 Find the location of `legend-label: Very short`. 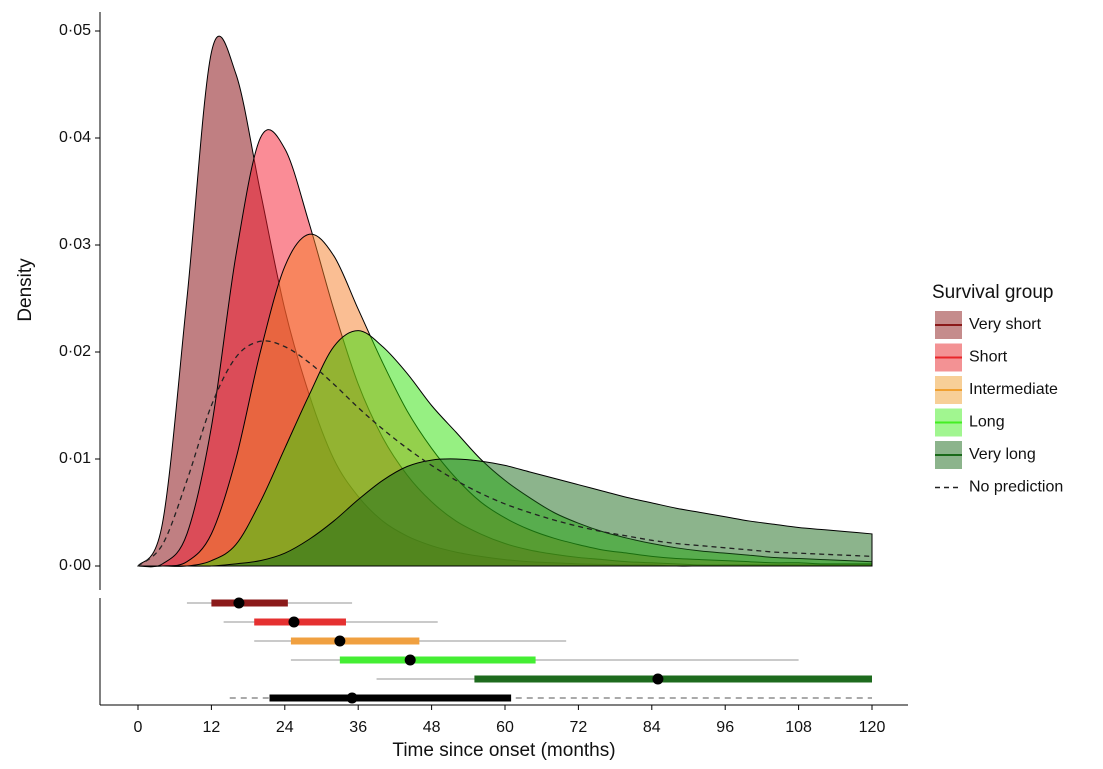

legend-label: Very short is located at coordinates (1005, 324).